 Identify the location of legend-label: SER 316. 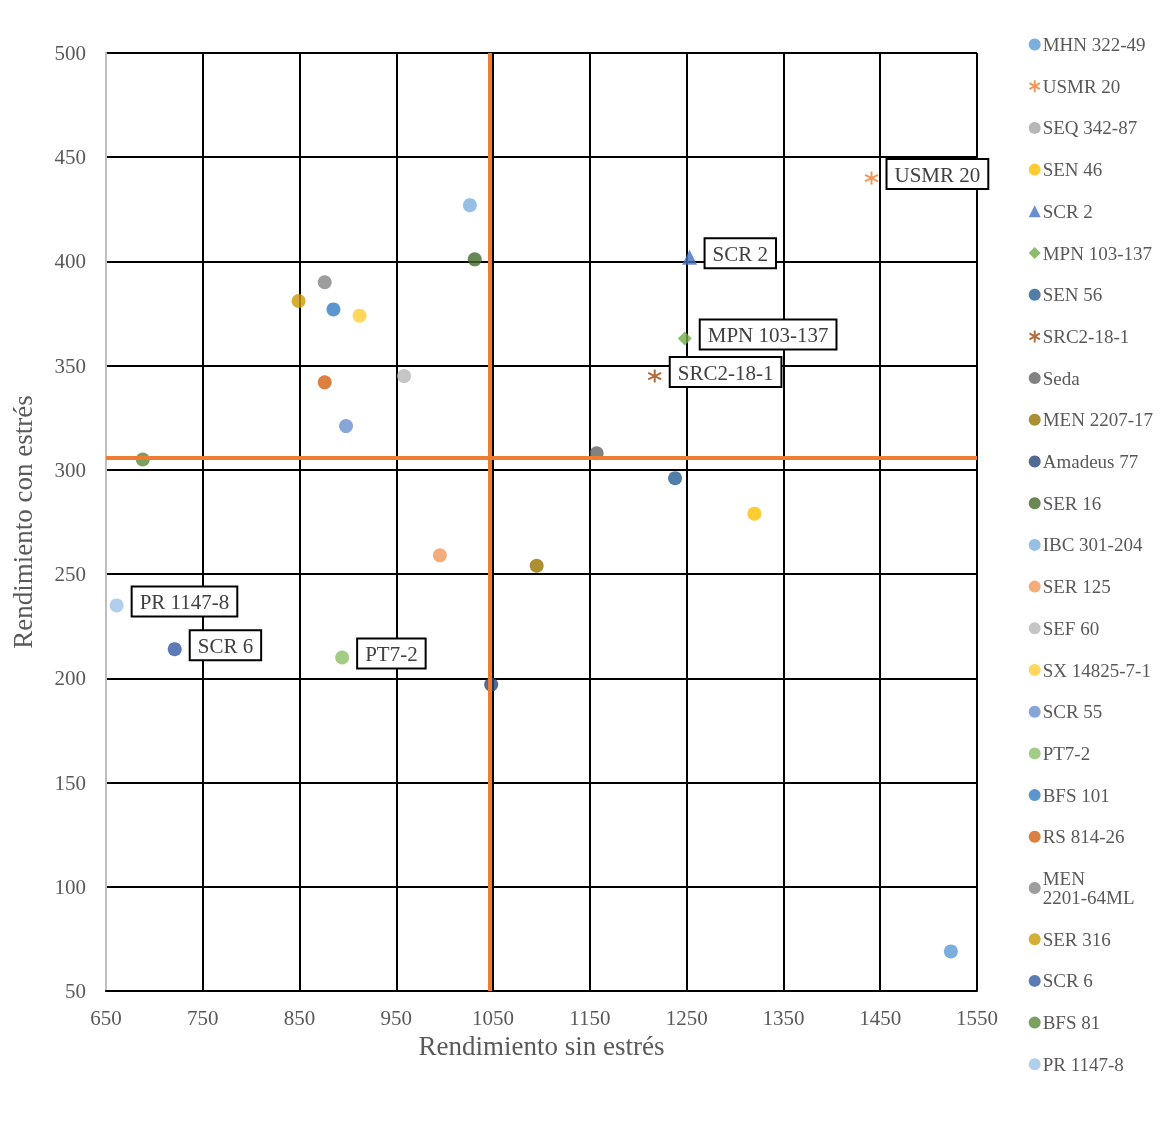
(1076, 939).